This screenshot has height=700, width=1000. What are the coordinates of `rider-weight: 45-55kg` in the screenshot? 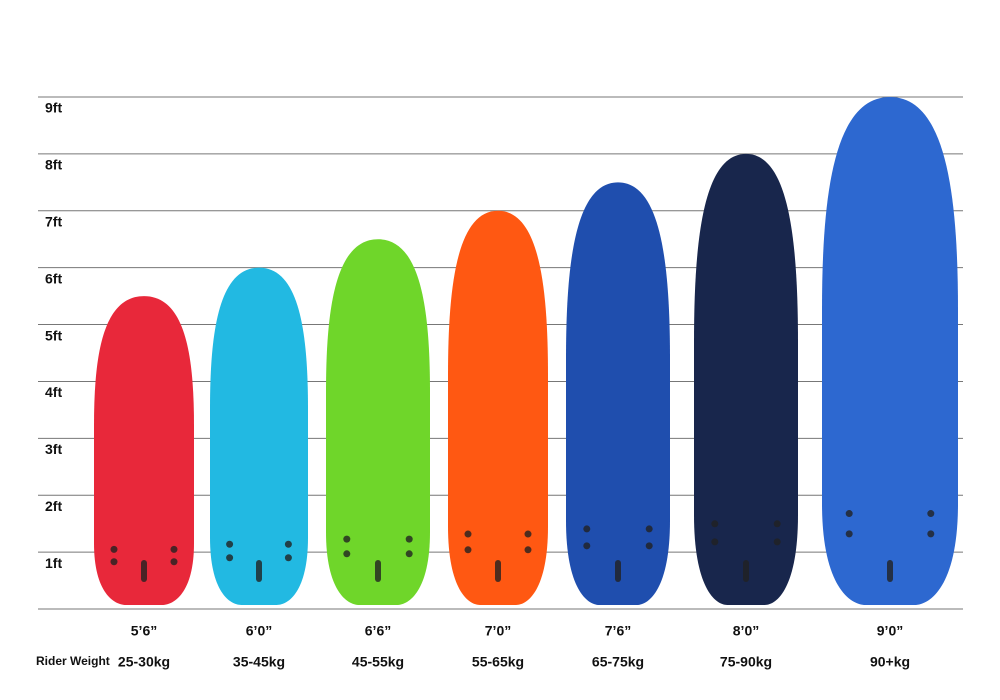 It's located at (378, 662).